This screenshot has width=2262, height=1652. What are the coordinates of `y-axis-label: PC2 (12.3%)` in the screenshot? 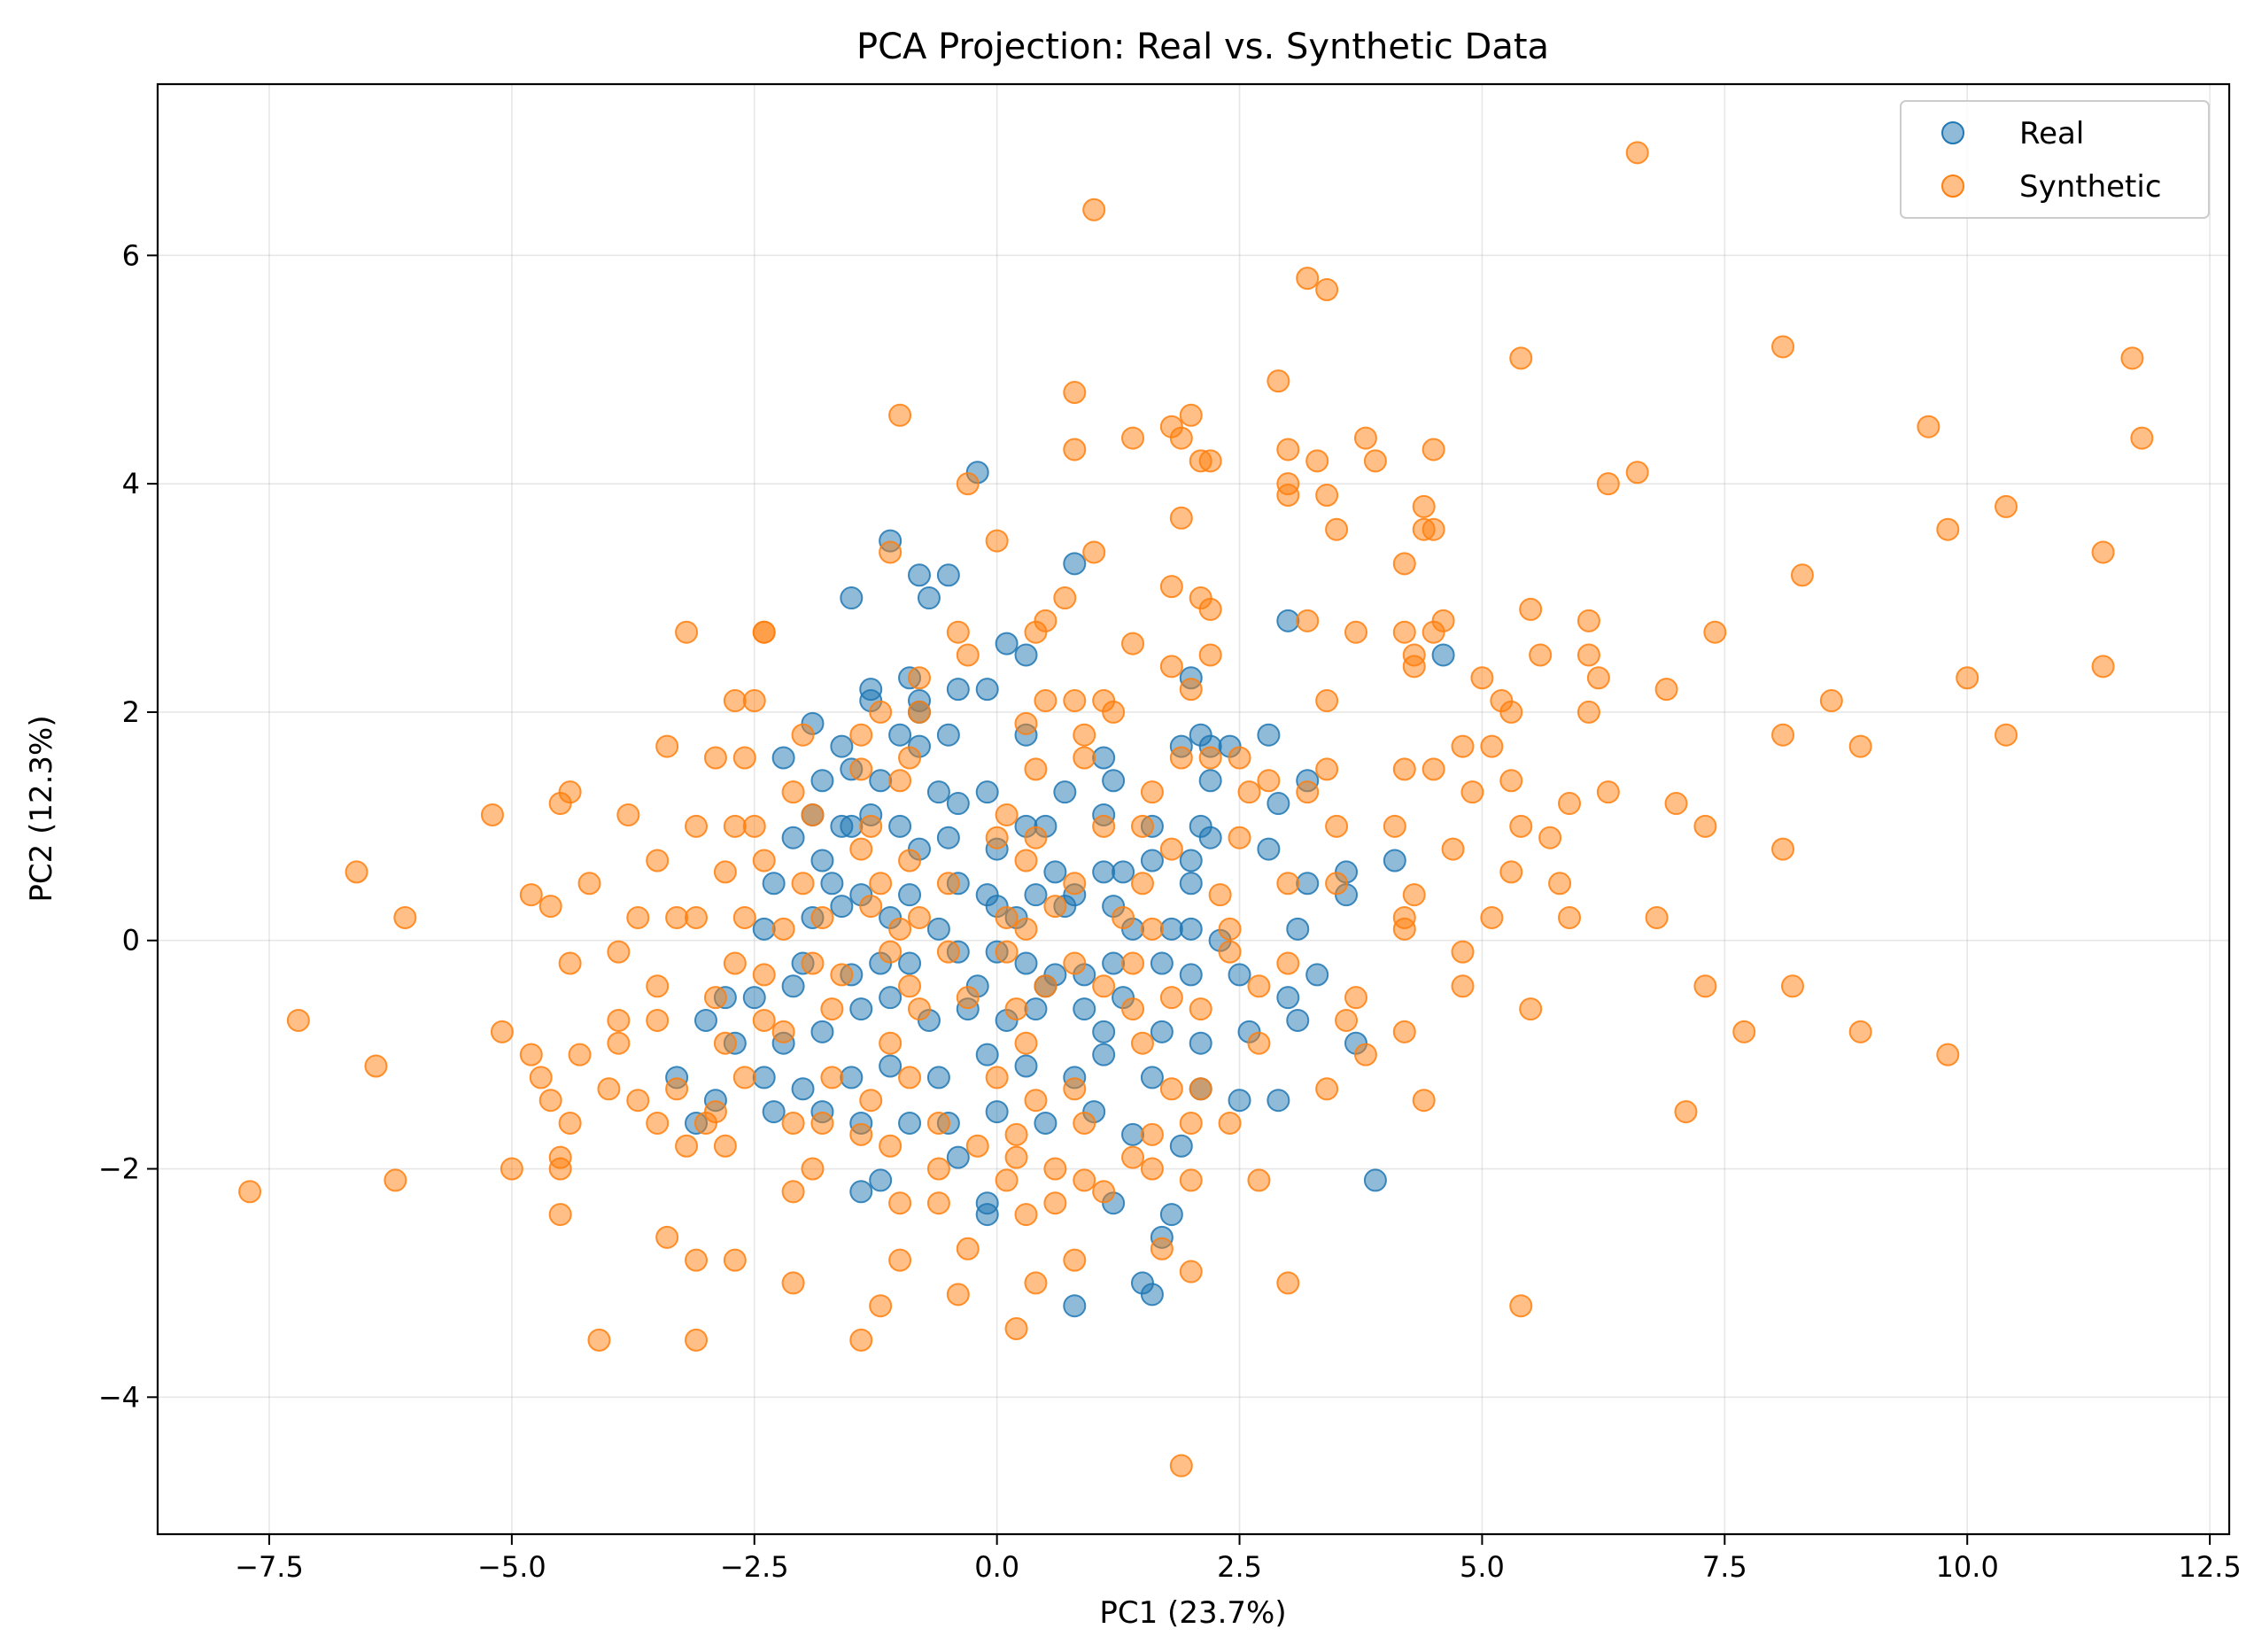 It's located at (41, 809).